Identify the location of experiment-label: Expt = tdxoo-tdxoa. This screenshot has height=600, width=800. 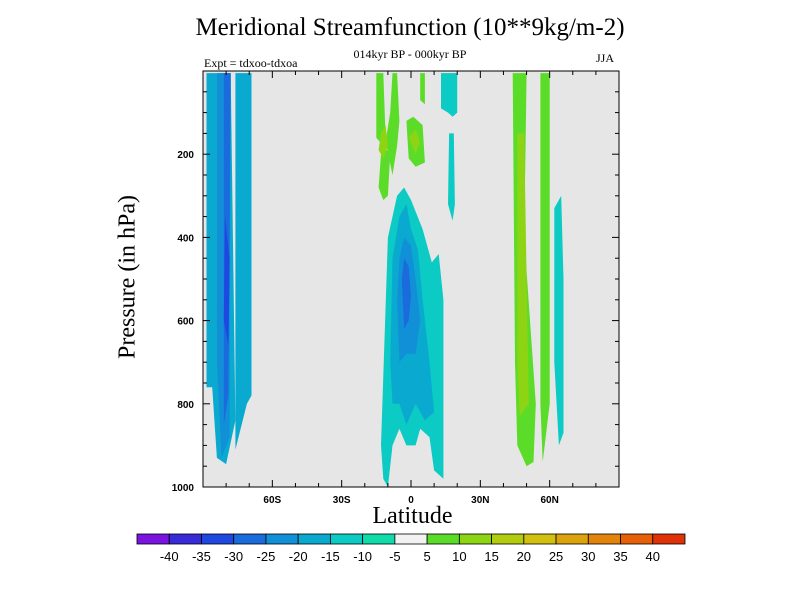
(251, 63).